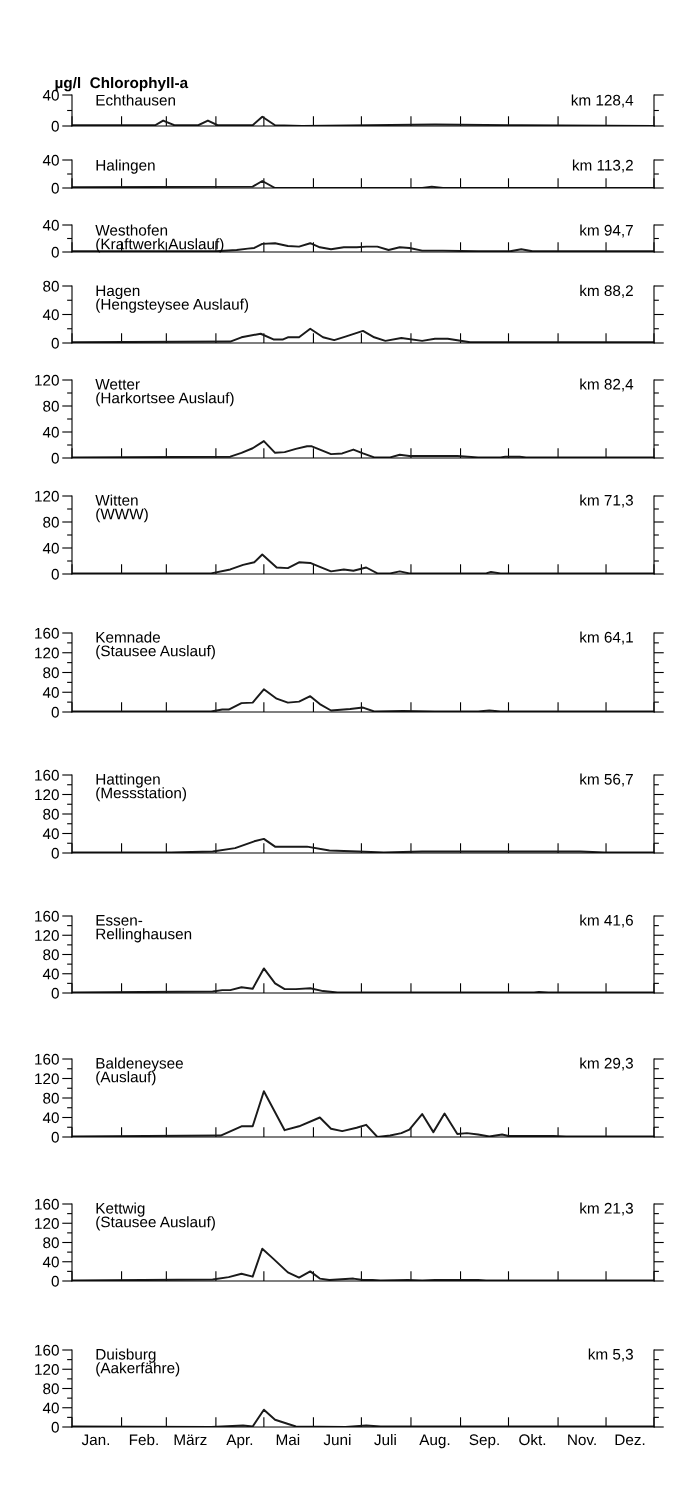 This screenshot has width=694, height=1510. Describe the element at coordinates (121, 508) in the screenshot. I see `annotation: Witten (WWW)` at that location.